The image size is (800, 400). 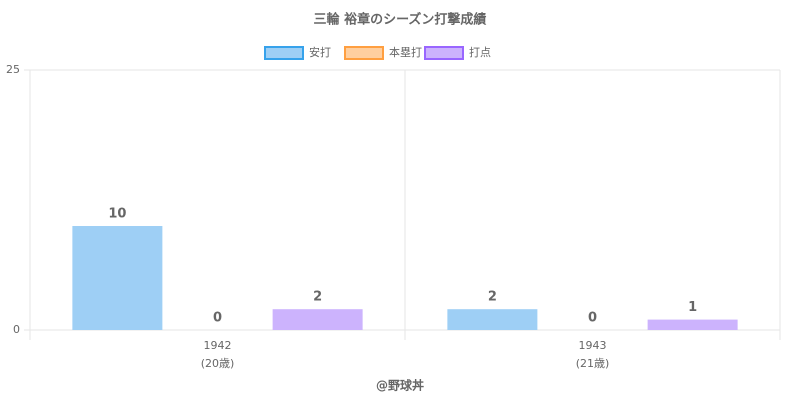 What do you see at coordinates (117, 214) in the screenshot?
I see `value-label: 10` at bounding box center [117, 214].